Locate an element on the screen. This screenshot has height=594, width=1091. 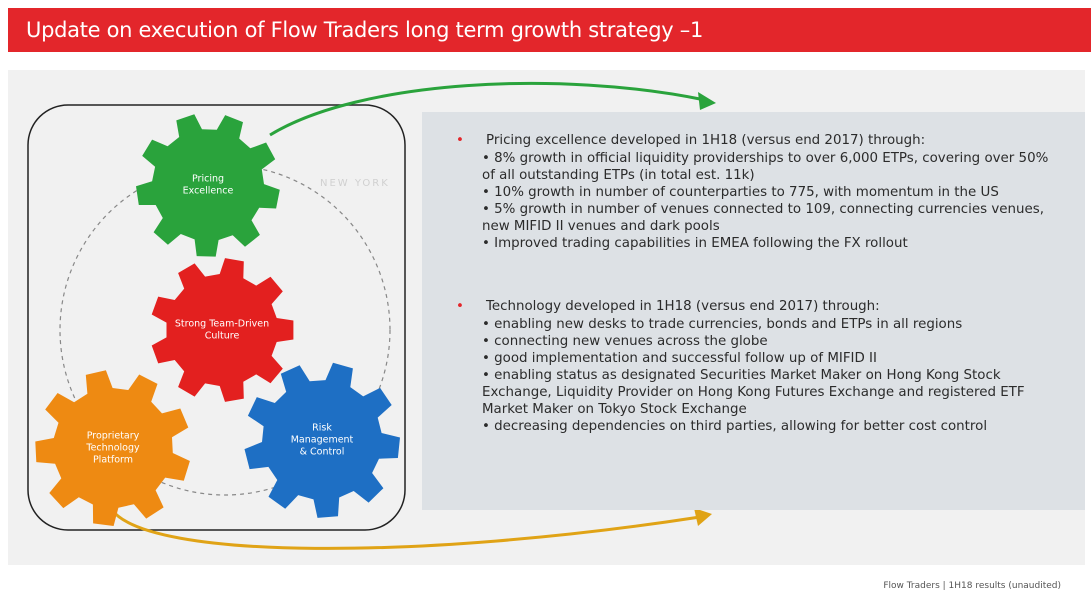
gear-label: Proprietary is located at coordinates (113, 436).